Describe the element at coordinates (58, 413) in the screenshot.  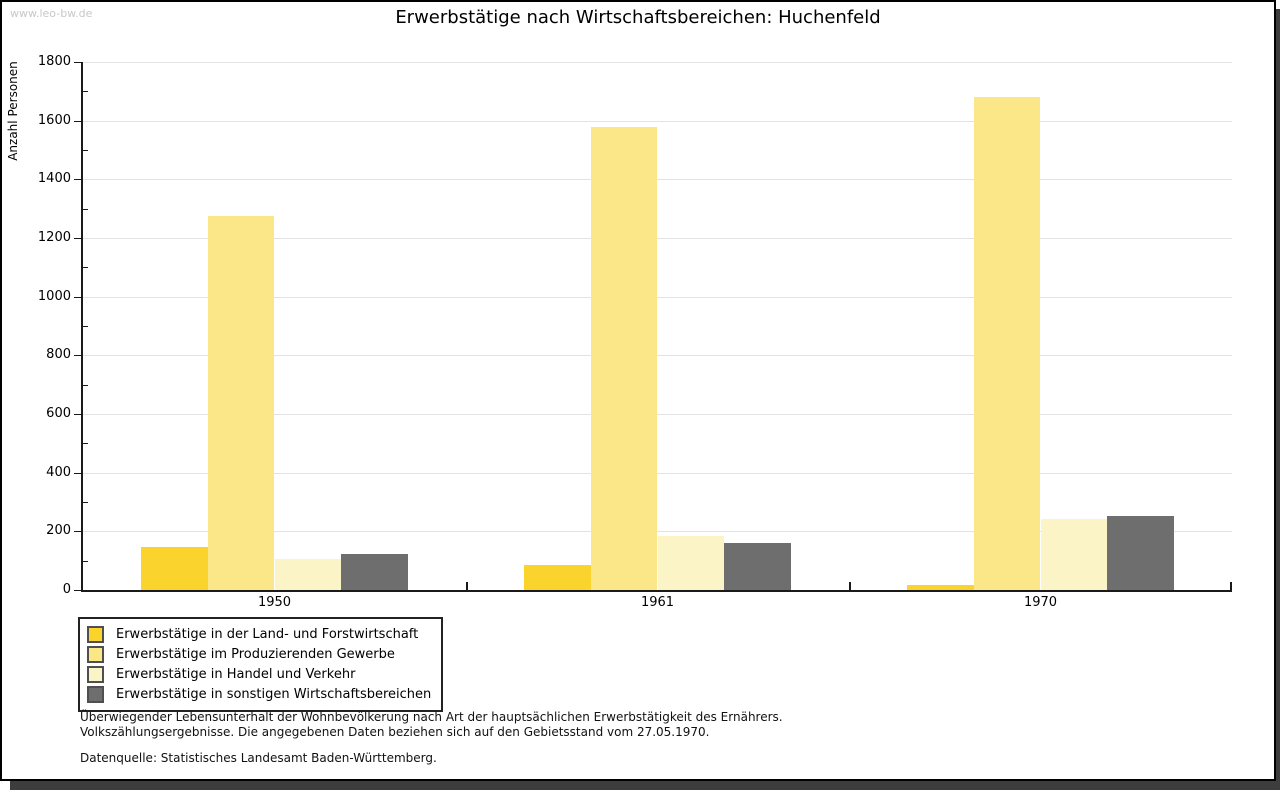
I see `y-tick-label: 600` at that location.